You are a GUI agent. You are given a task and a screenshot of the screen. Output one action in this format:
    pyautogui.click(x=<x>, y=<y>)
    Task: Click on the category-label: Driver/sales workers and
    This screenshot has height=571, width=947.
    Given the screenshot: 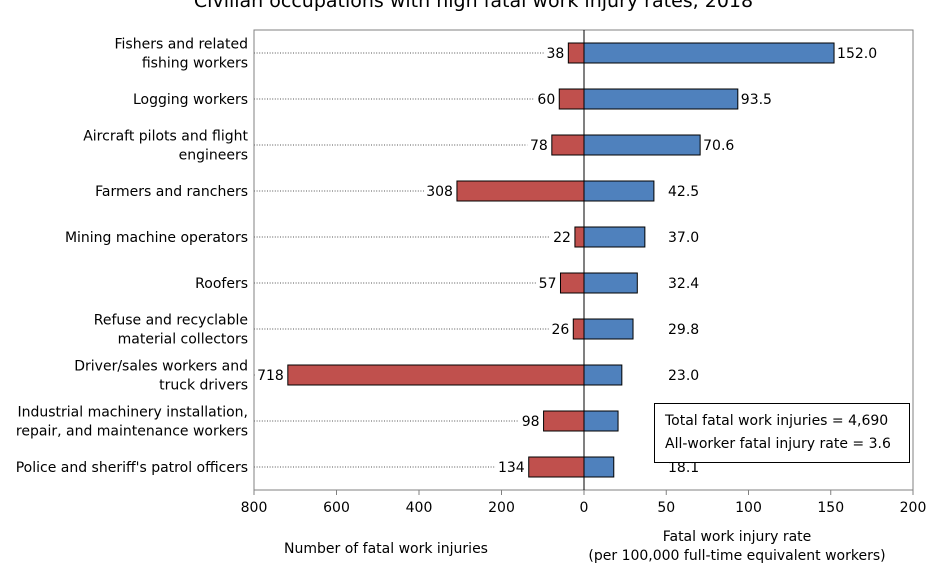 What is the action you would take?
    pyautogui.click(x=161, y=367)
    